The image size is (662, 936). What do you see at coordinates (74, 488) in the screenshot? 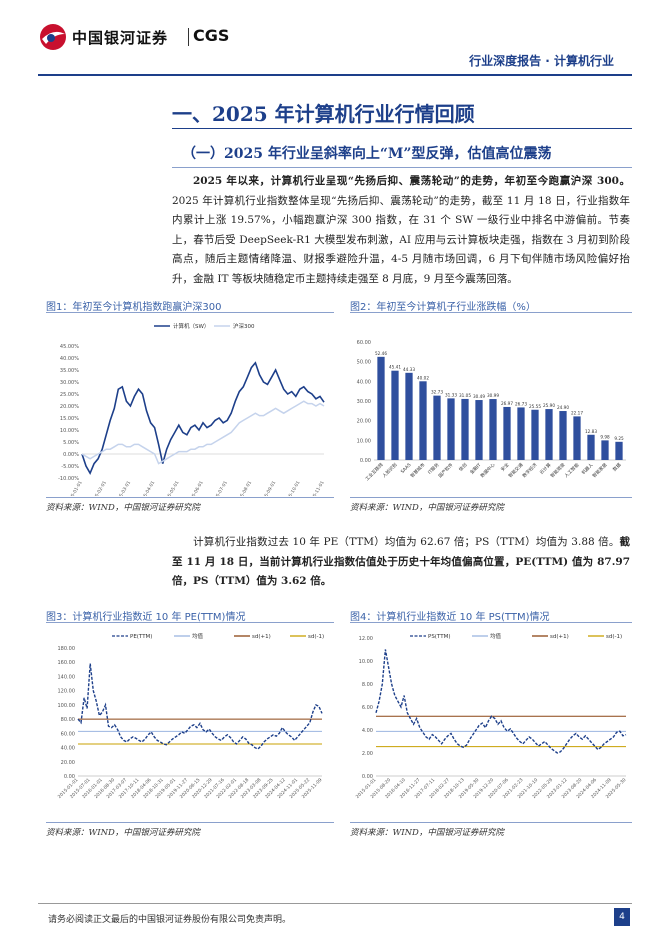
I see `x-tick-label: 2025-01-01` at bounding box center [74, 488].